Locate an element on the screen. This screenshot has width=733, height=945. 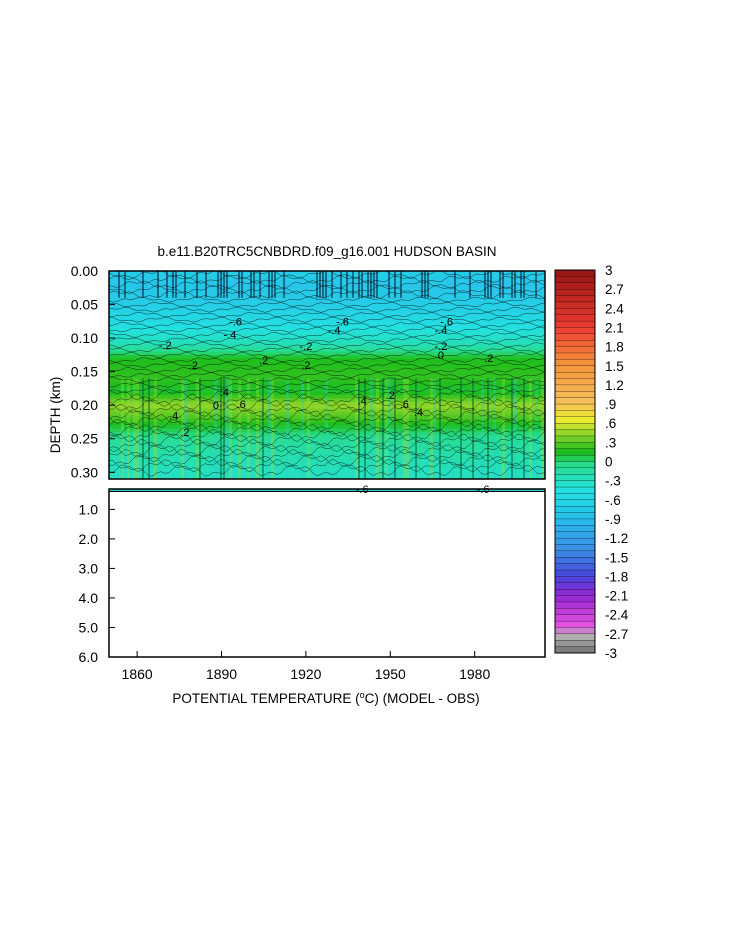
colorbar-label: -1.8 is located at coordinates (616, 576).